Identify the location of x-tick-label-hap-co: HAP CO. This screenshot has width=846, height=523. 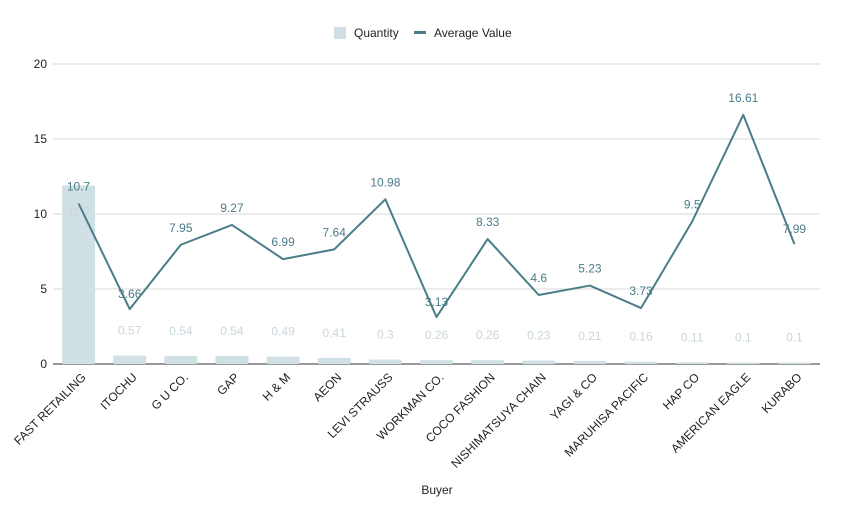
(681, 391).